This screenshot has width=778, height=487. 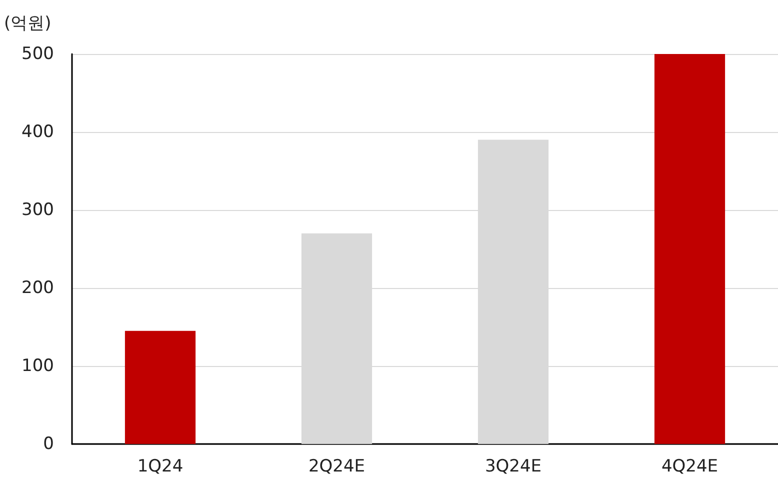 What do you see at coordinates (28, 24) in the screenshot?
I see `y-axis-title: (억원)` at bounding box center [28, 24].